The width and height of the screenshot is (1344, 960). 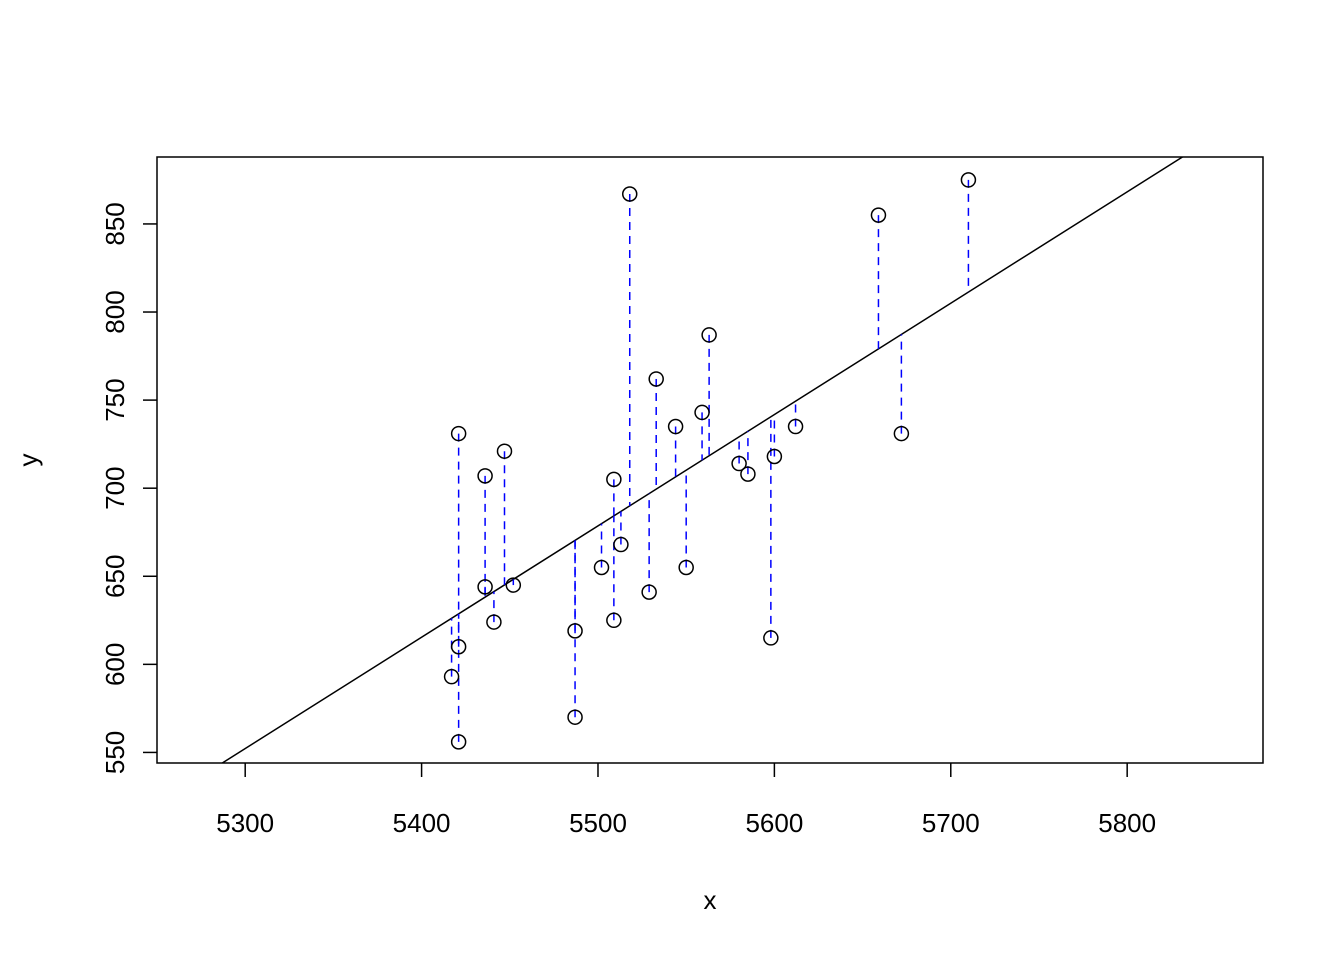 I want to click on y-tick-label: 650, so click(x=115, y=576).